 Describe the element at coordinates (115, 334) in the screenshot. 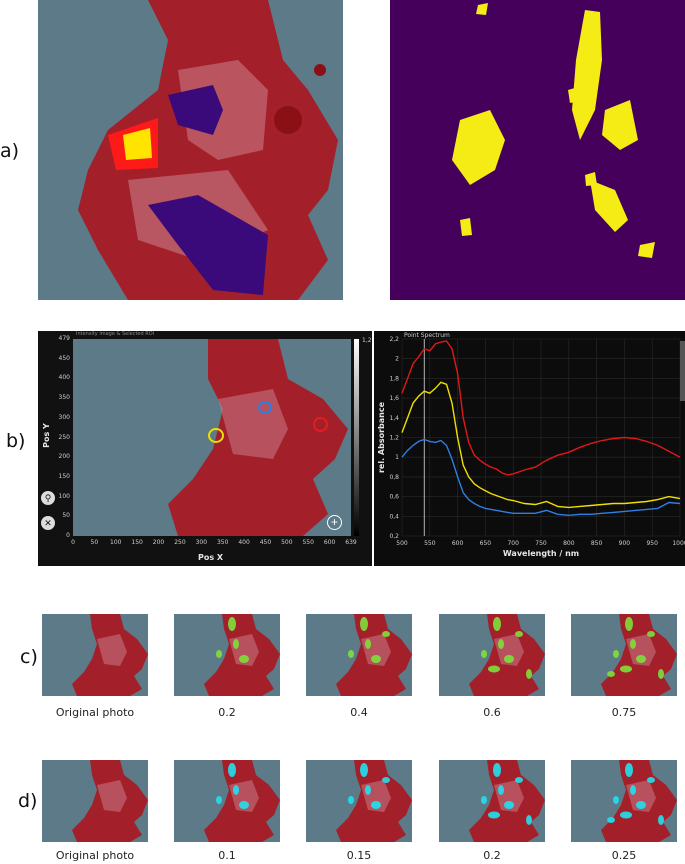

I see `intensity-image-title: Intensity image & Selected ROI` at that location.